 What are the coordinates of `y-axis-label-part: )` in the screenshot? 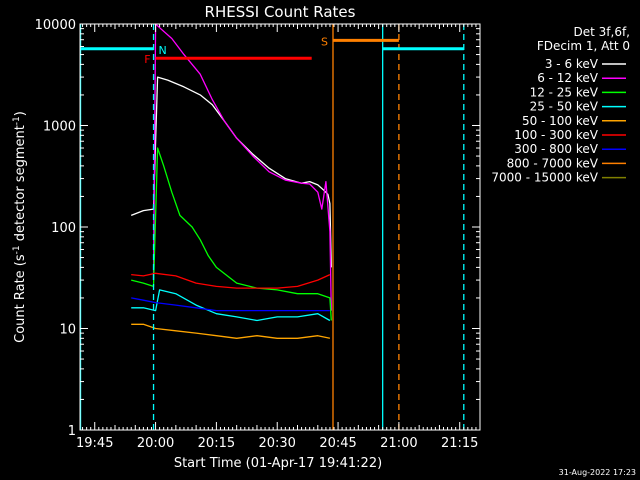 It's located at (20, 113).